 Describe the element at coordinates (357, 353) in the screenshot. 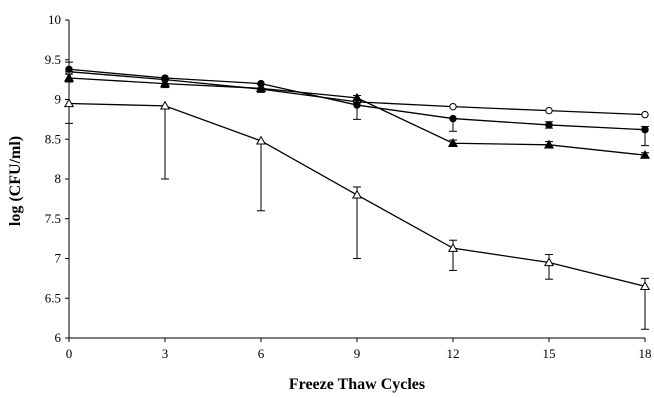

I see `x-tick-label: 9` at that location.